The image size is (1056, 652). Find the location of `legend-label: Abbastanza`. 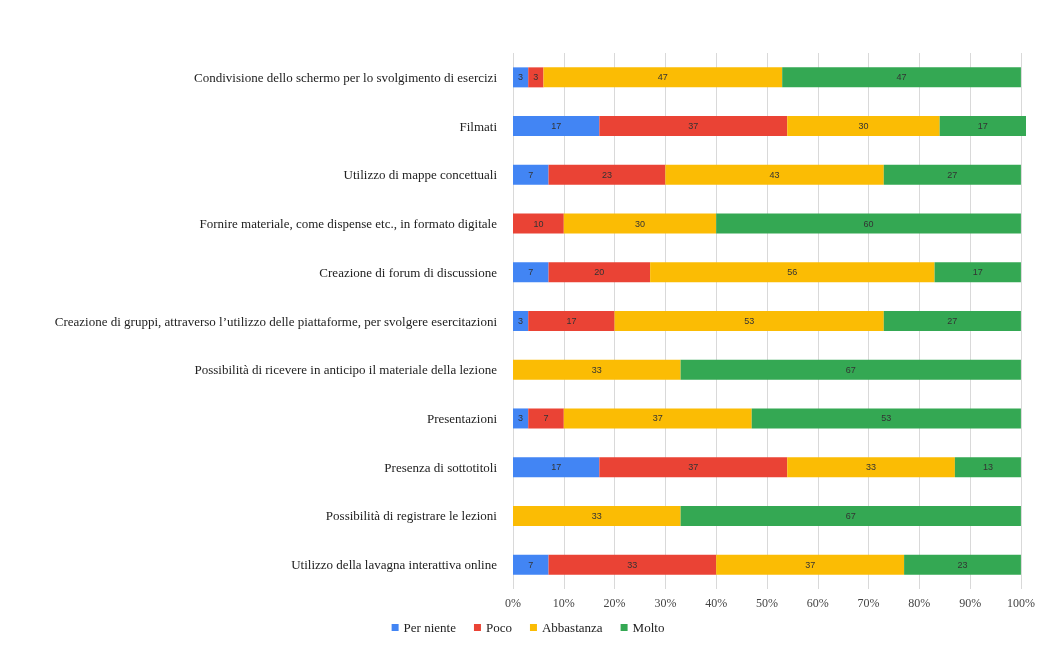

legend-label: Abbastanza is located at coordinates (572, 627).